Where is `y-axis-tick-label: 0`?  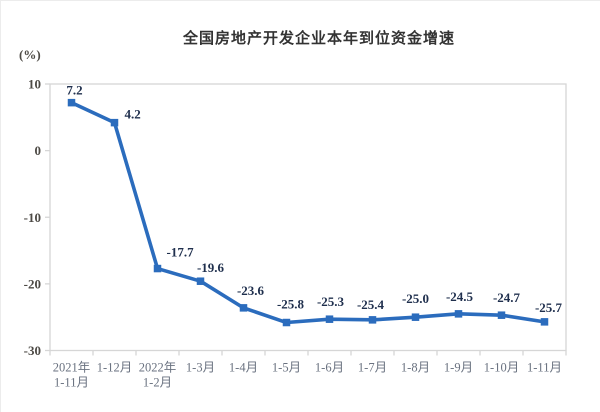 y-axis-tick-label: 0 is located at coordinates (38, 150).